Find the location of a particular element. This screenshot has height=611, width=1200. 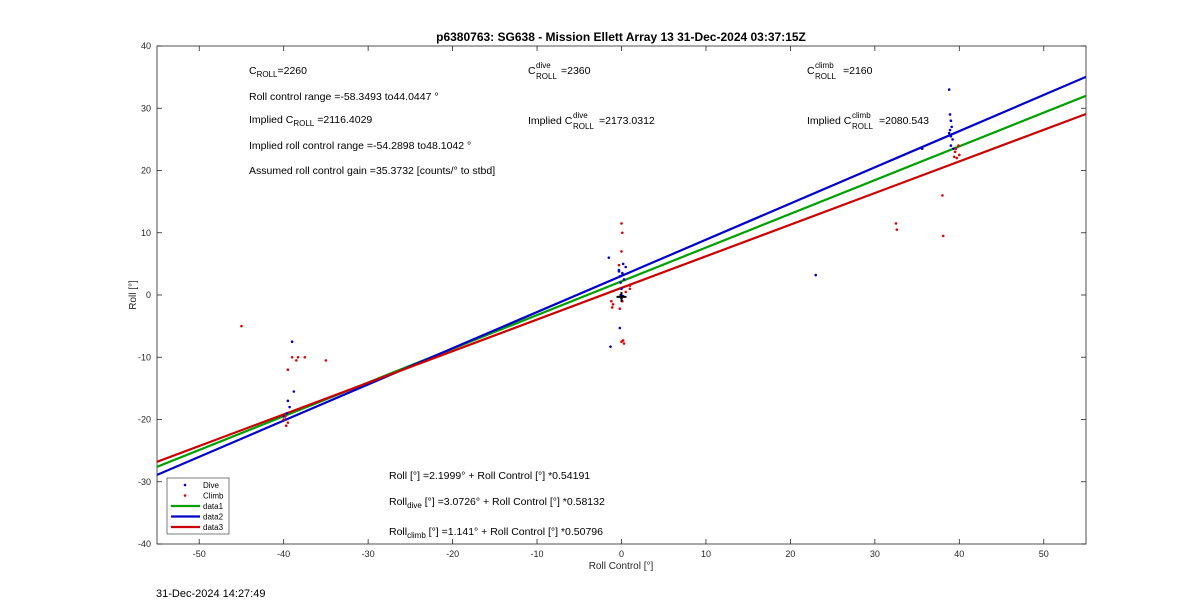

x-tick-label: 30 is located at coordinates (875, 554).